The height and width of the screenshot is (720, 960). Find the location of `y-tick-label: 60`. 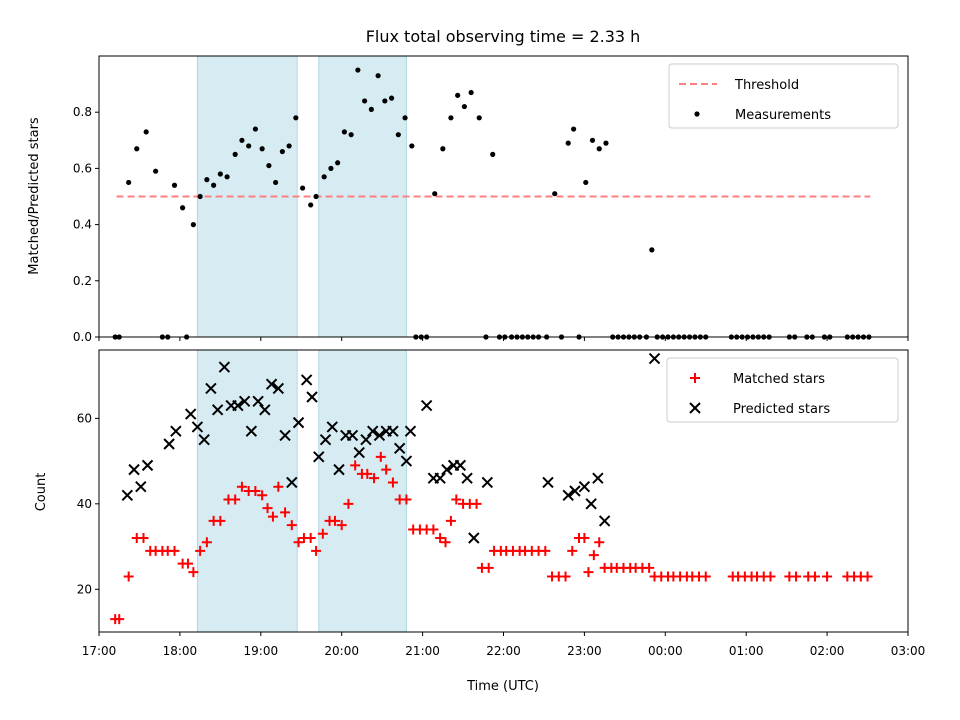

y-tick-label: 60 is located at coordinates (84, 418).